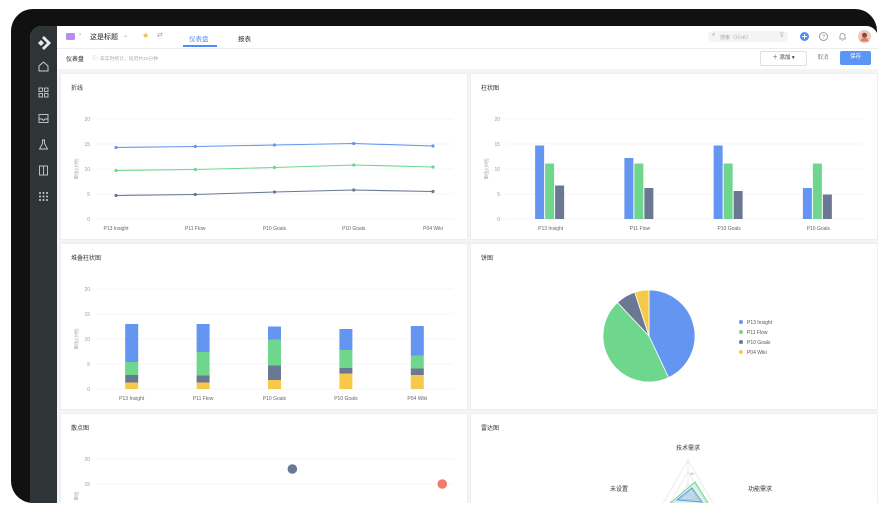 This screenshot has width=886, height=511. Describe the element at coordinates (736, 37) in the screenshot. I see `search-placeholder: 搜索（⌘+K）` at that location.